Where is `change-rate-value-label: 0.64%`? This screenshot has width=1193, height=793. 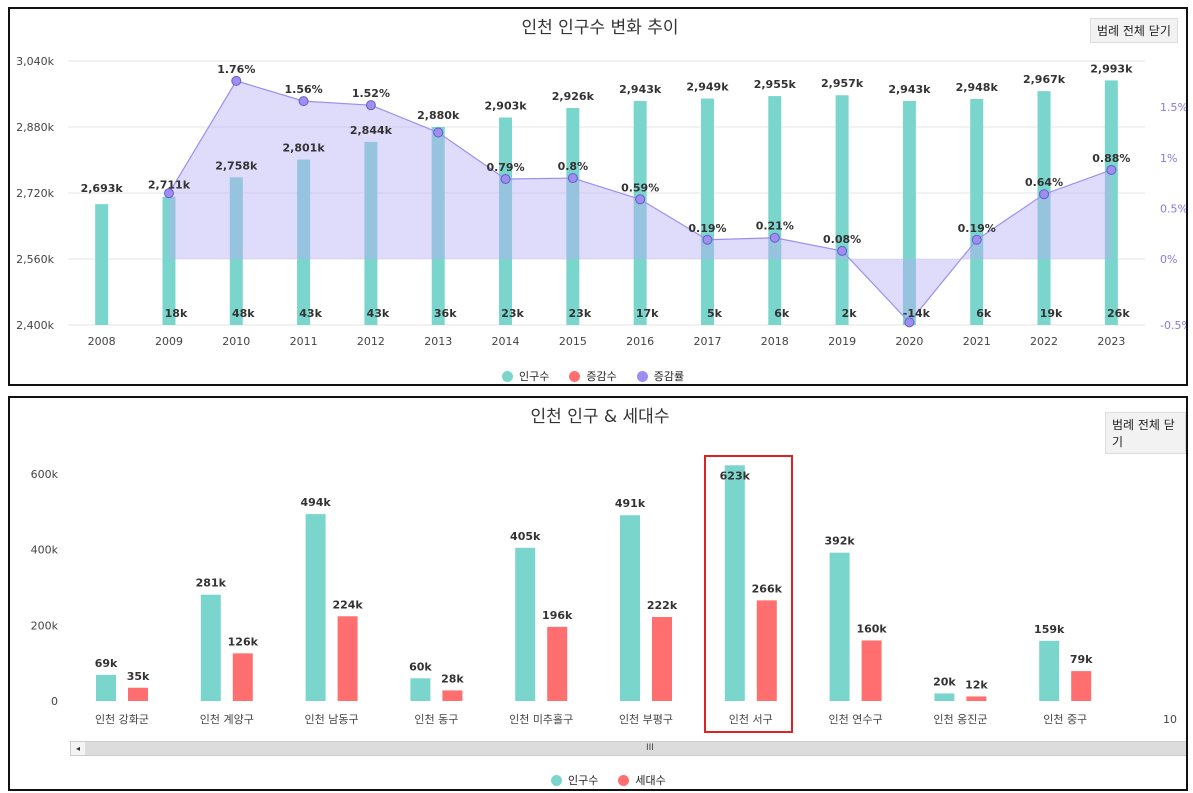
change-rate-value-label: 0.64% is located at coordinates (1044, 182).